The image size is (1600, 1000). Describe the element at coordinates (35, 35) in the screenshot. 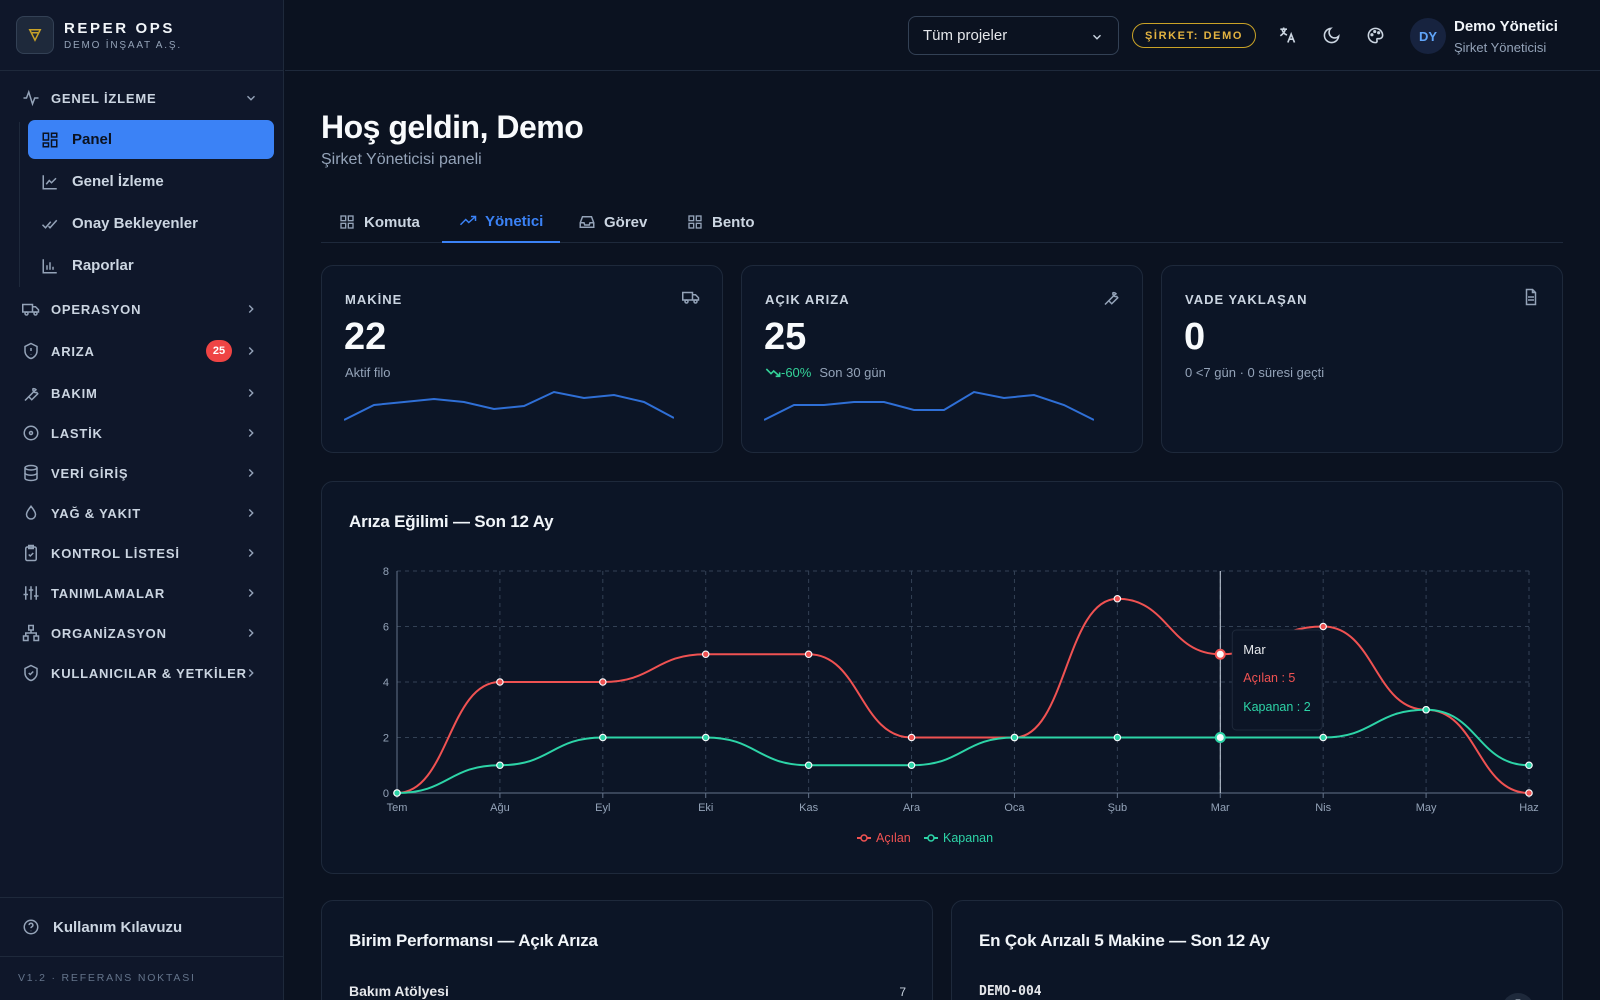

I see `brand-logo` at that location.